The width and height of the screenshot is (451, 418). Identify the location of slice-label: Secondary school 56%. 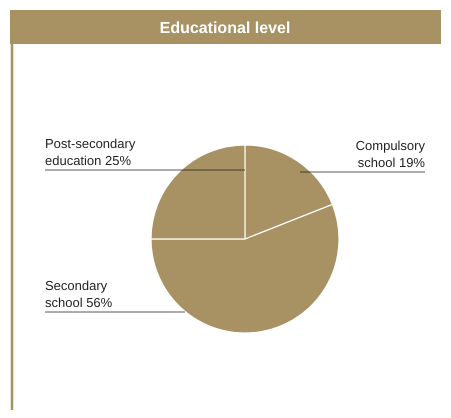
(79, 294).